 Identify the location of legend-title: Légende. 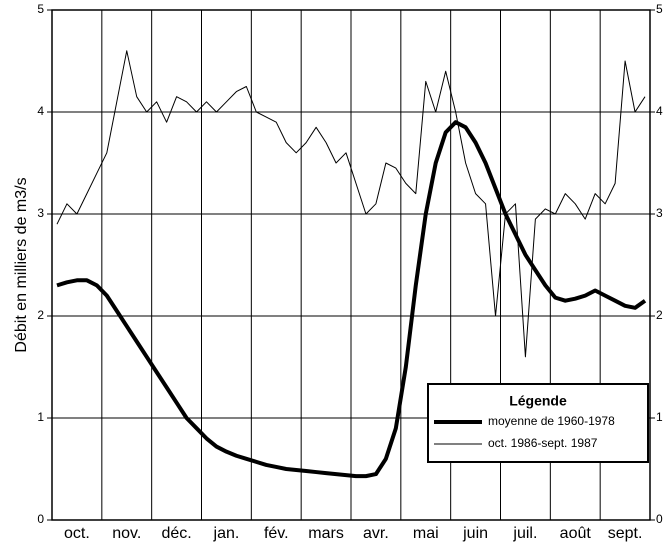
(538, 401).